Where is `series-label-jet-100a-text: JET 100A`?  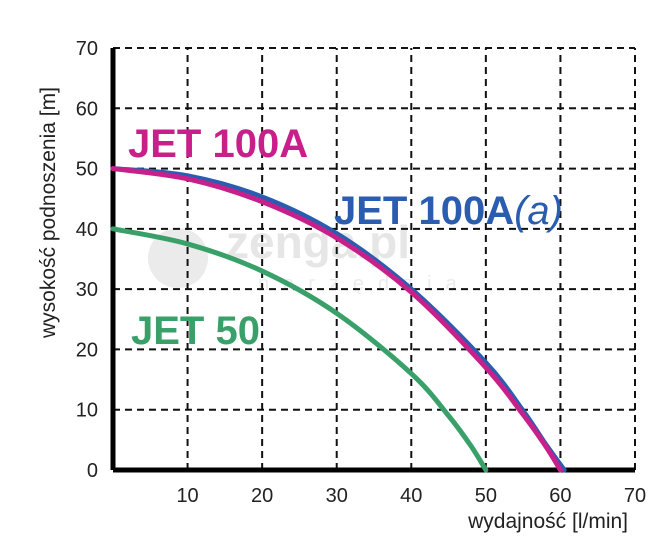 series-label-jet-100a-text: JET 100A is located at coordinates (218, 144).